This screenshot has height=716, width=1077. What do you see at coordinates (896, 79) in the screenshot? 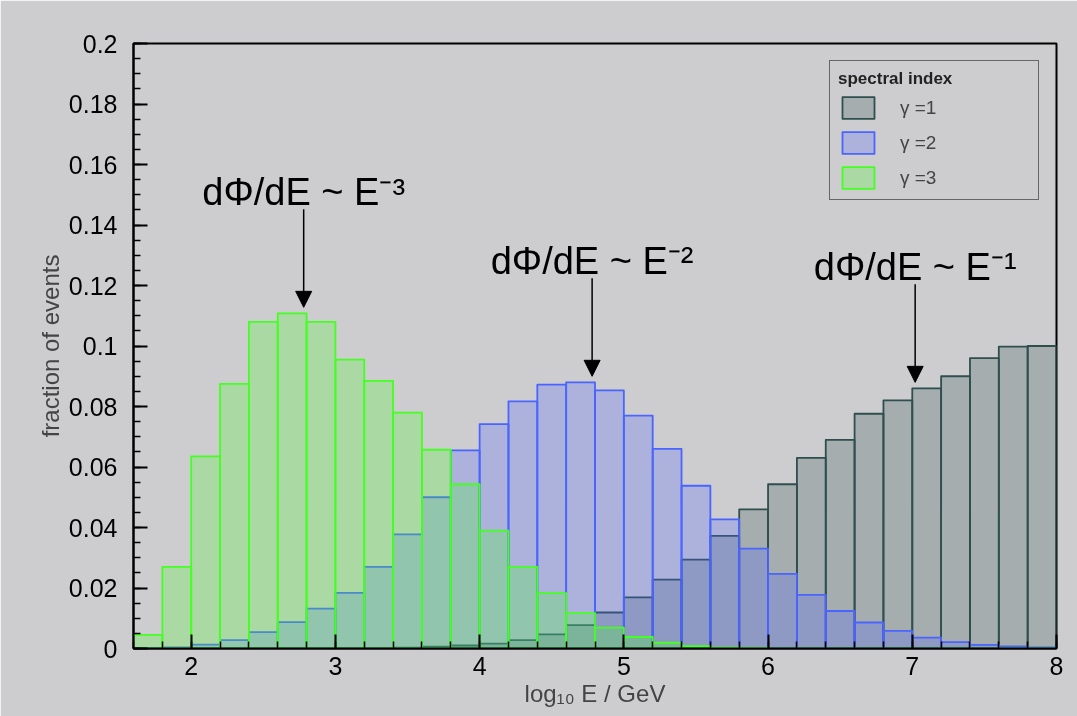
I see `legend-title: spectral index` at bounding box center [896, 79].